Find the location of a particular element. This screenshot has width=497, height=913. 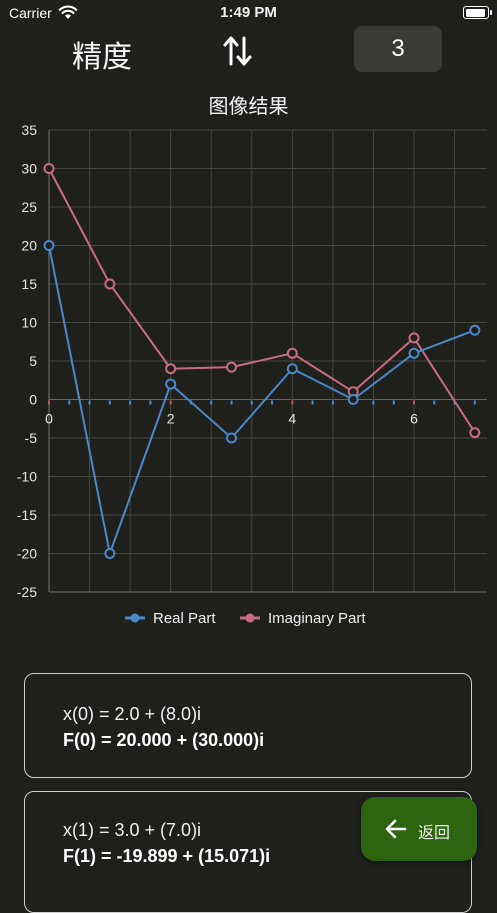

y-tick-label: 15 is located at coordinates (29, 284).